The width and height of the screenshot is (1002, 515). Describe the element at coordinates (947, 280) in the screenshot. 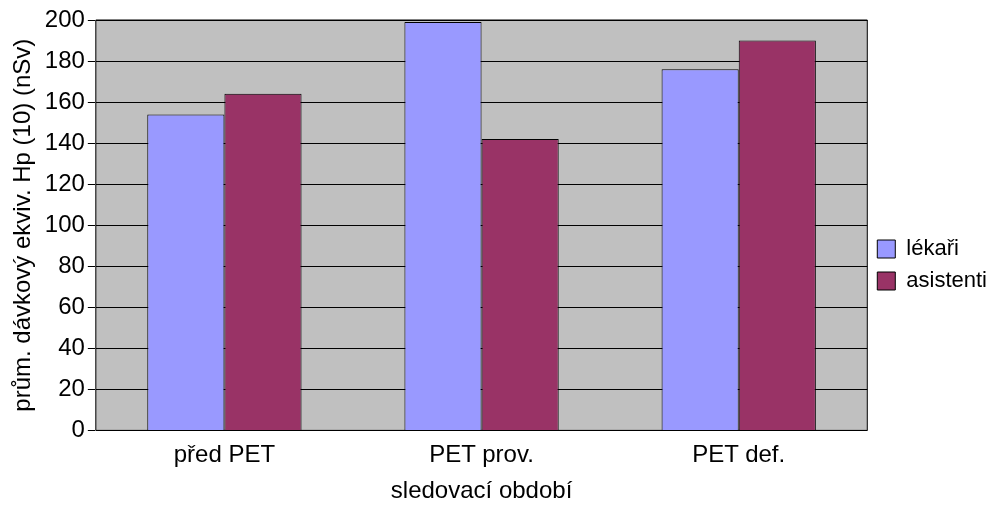

I see `legend-label: asistenti` at that location.